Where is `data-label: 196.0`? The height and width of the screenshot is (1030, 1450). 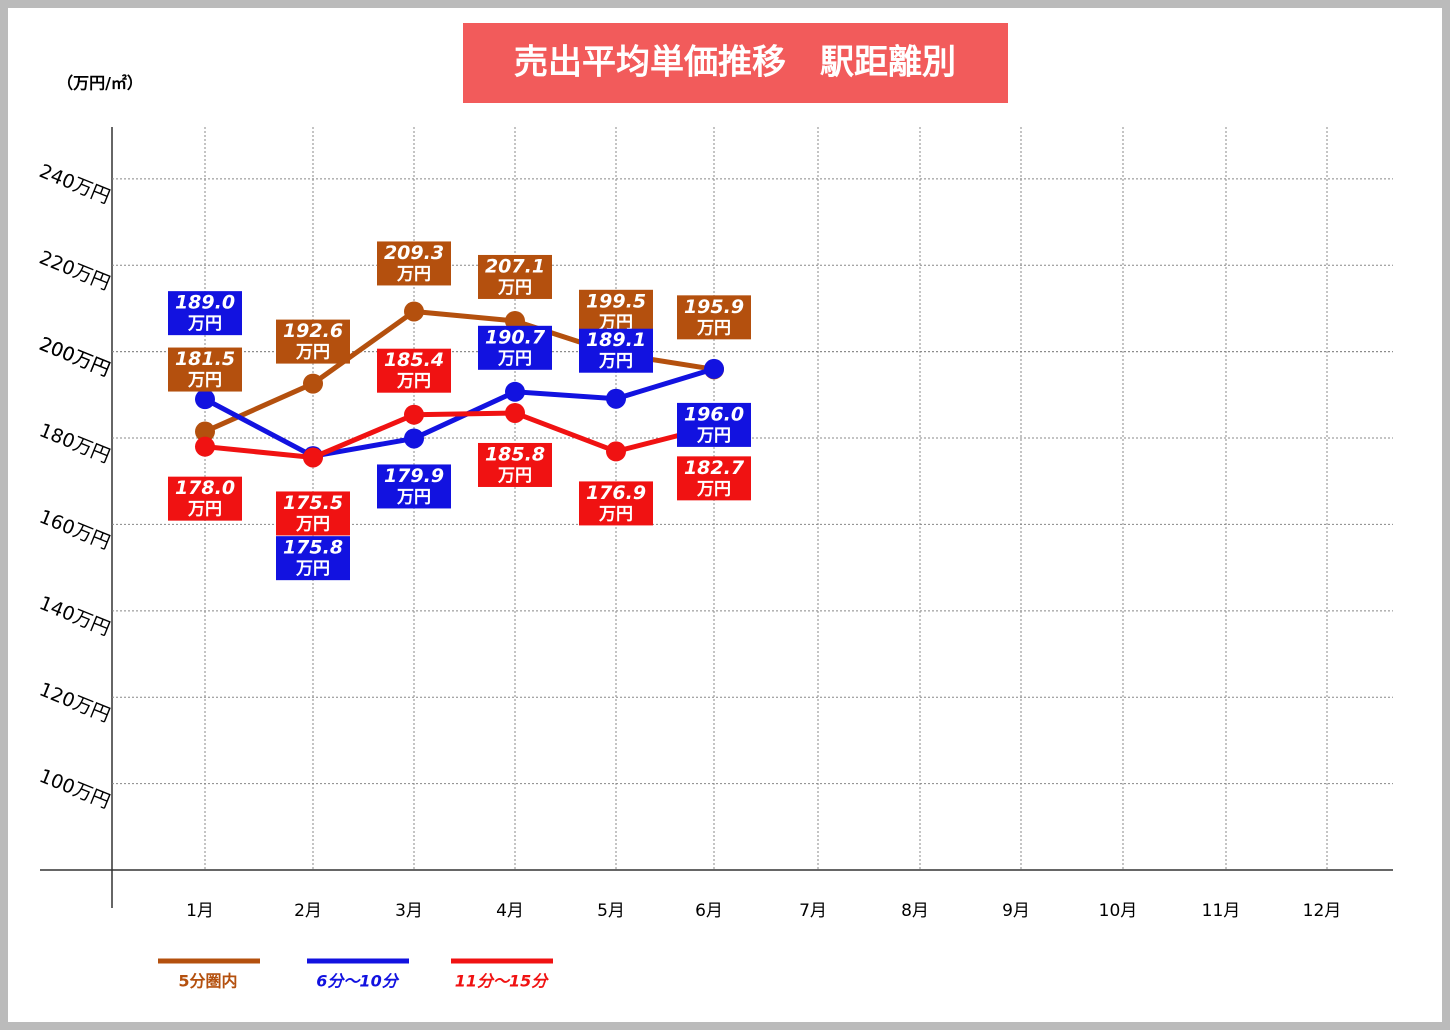 data-label: 196.0 is located at coordinates (714, 414).